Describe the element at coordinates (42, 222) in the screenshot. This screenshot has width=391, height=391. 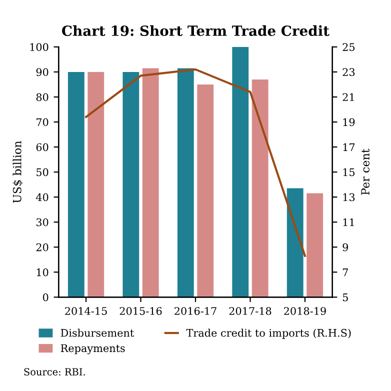
I see `y-tick-label: 30` at that location.